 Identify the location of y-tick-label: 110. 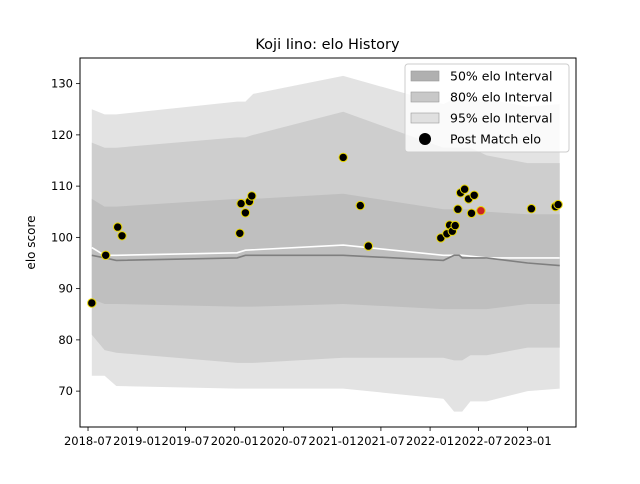
(62, 186).